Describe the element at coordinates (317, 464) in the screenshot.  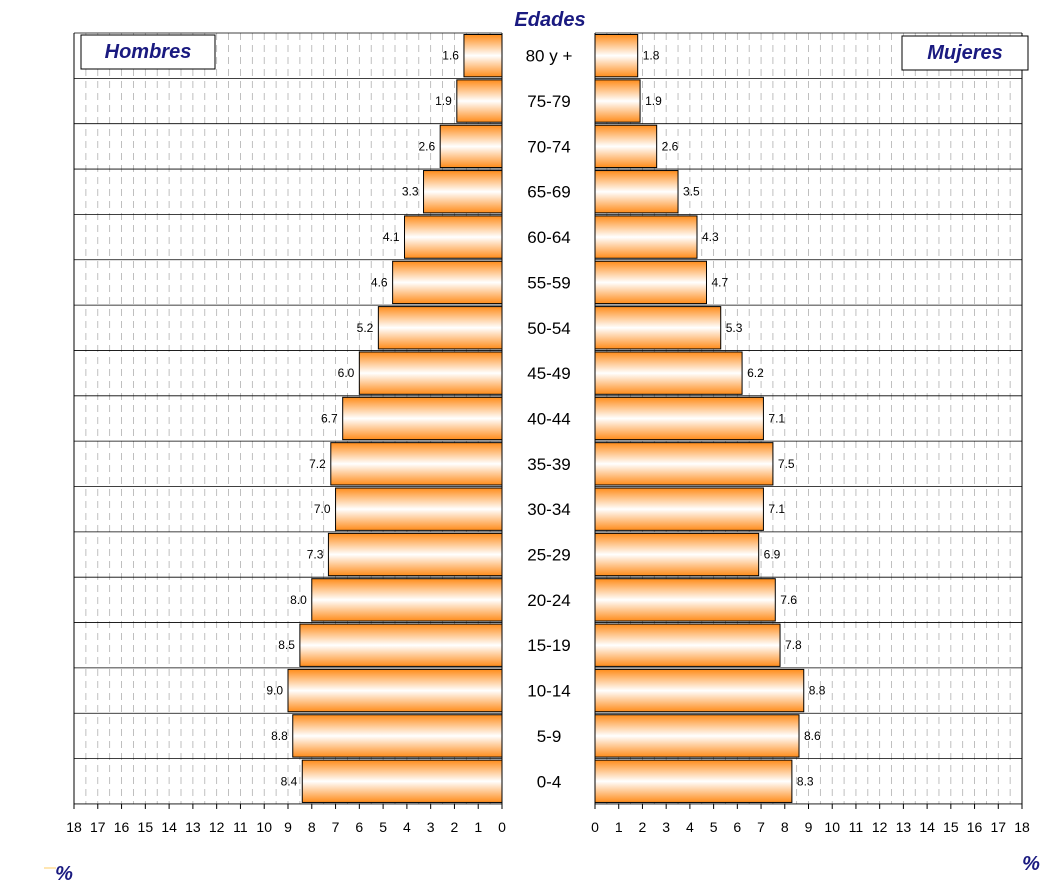
I see `hombres-value-label: 7.2` at that location.